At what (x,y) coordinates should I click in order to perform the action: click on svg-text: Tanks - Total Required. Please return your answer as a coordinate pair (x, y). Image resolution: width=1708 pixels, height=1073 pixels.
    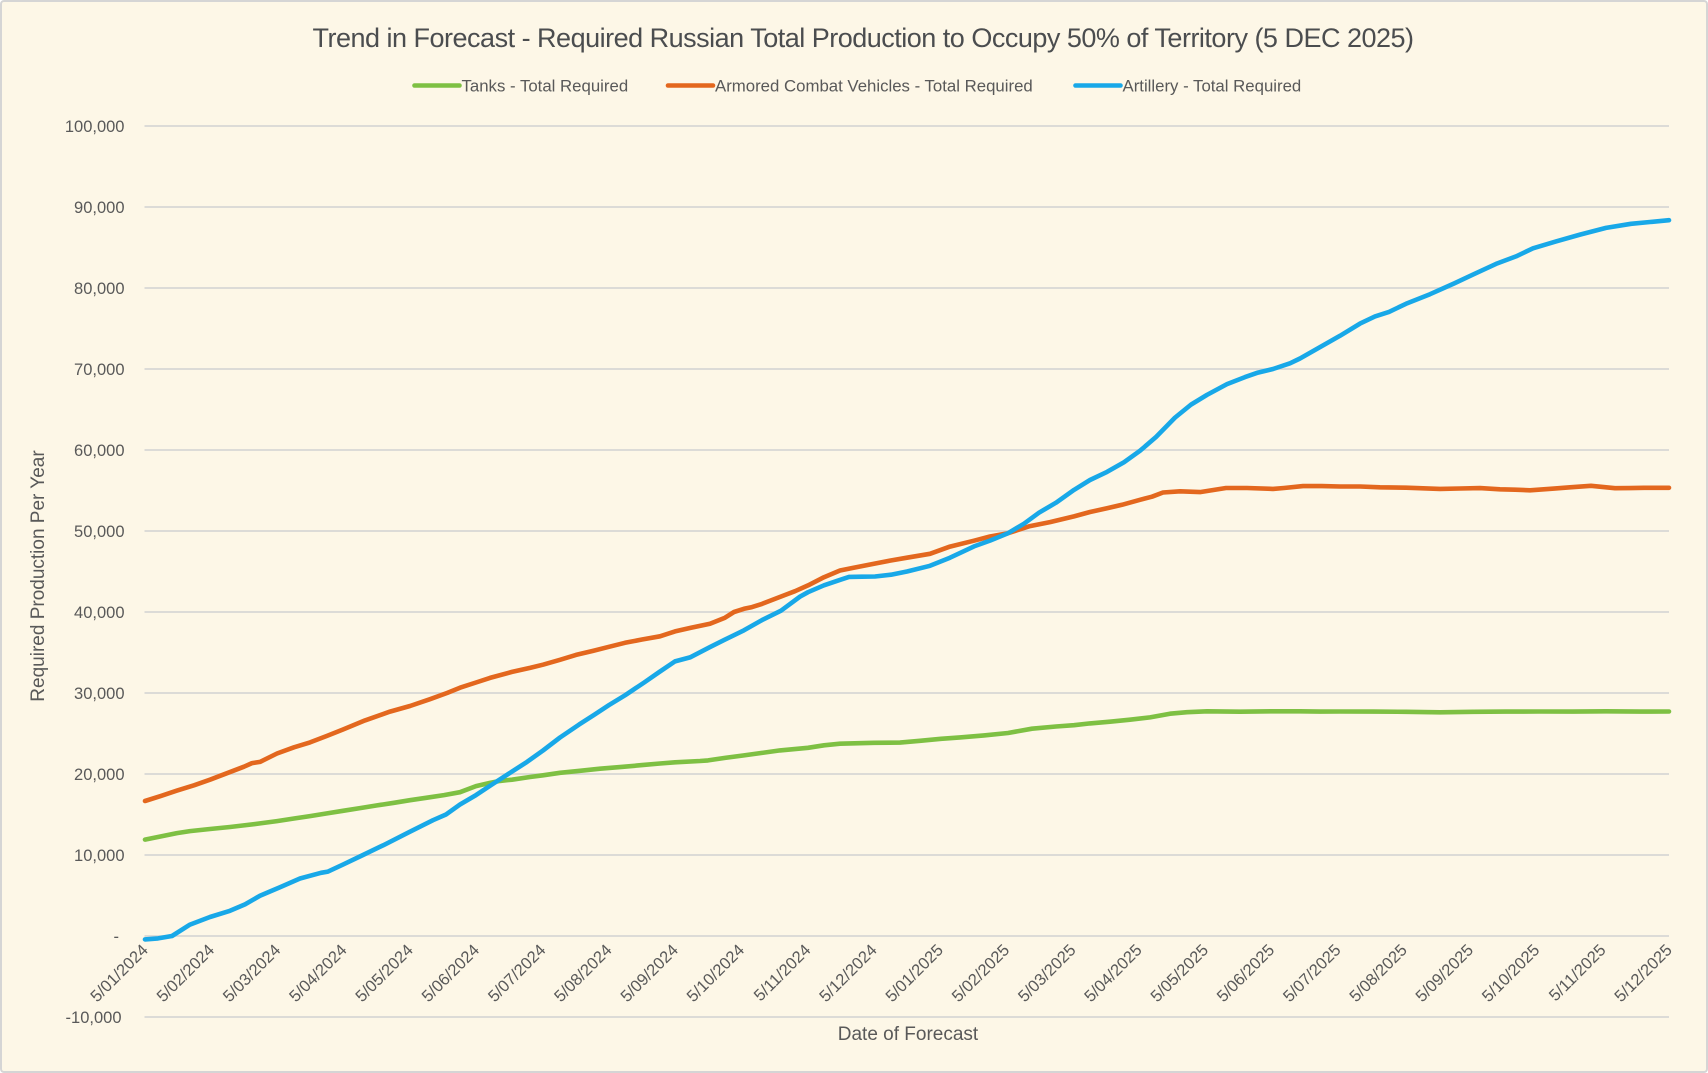
    Looking at the image, I should click on (545, 86).